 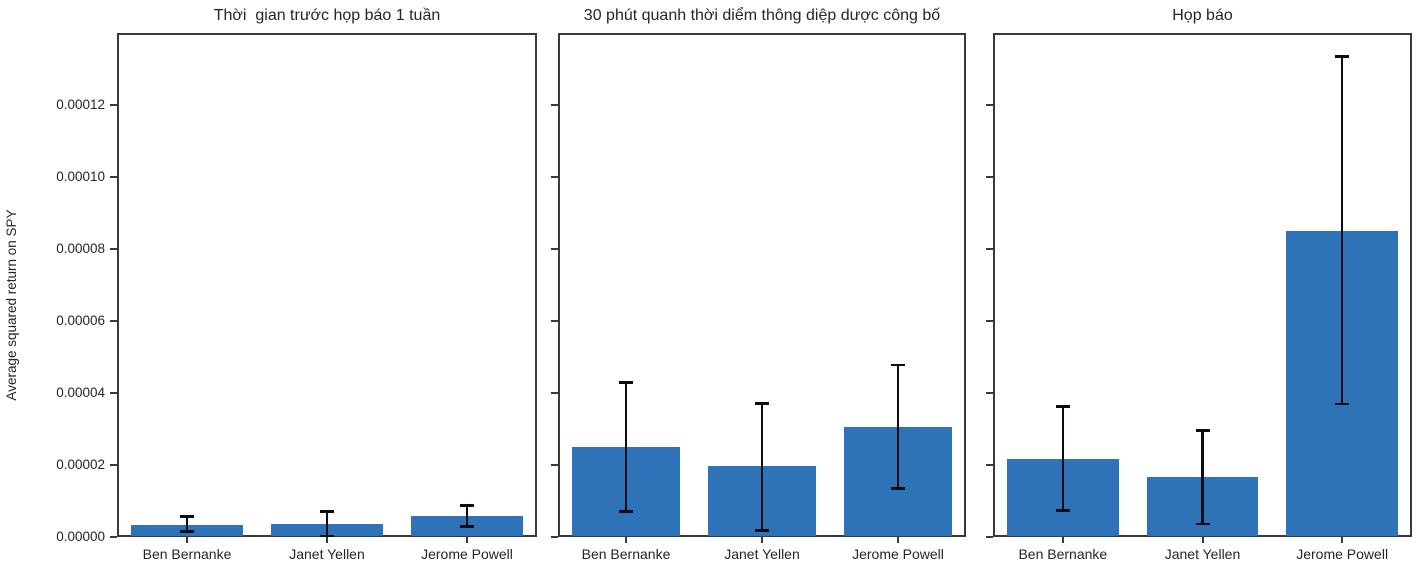 What do you see at coordinates (80, 248) in the screenshot?
I see `y-tick-label: 0.00008` at bounding box center [80, 248].